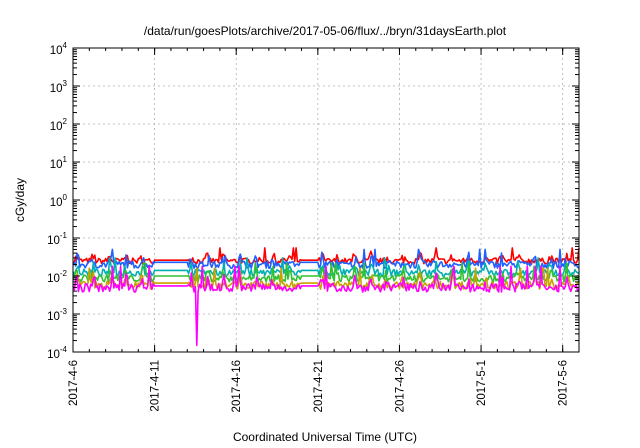 This screenshot has width=640, height=448. Describe the element at coordinates (156, 386) in the screenshot. I see `x-tick-label: 2017-4-11` at that location.